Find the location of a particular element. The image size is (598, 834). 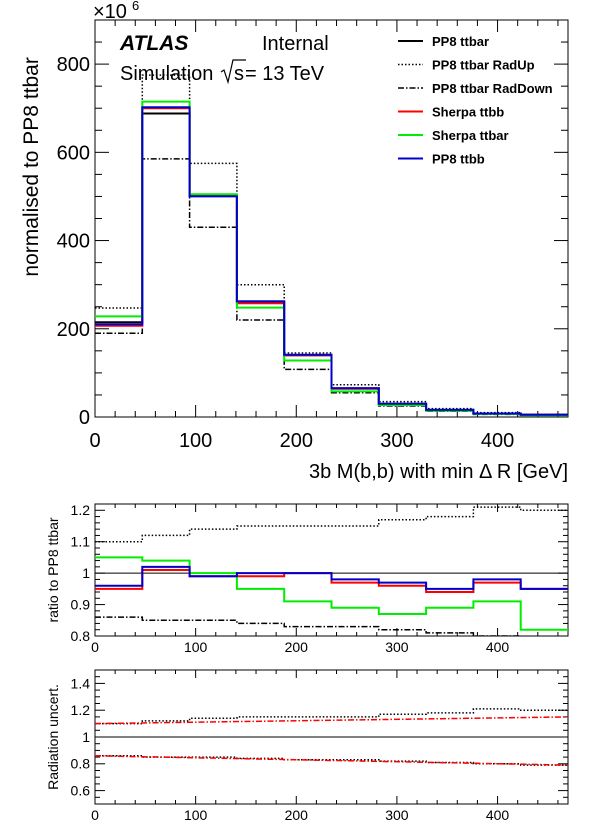

y-tick-label: 1.1 is located at coordinates (81, 542).